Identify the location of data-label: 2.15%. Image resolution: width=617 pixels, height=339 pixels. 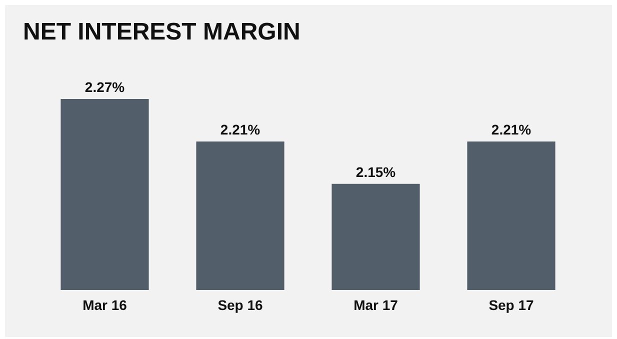
(376, 172).